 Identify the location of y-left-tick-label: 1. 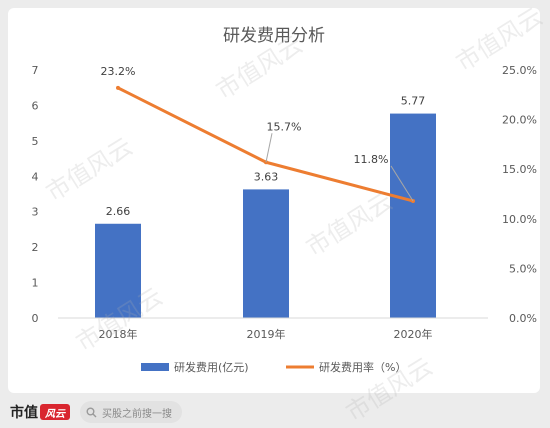
(35, 283).